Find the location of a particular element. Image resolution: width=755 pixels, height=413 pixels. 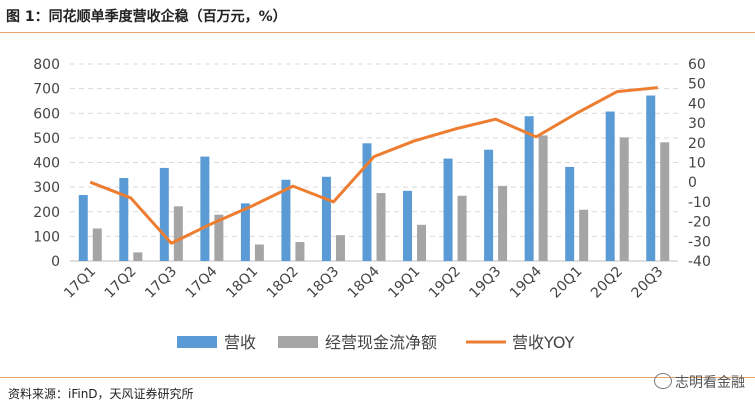

top-rule is located at coordinates (377, 32).